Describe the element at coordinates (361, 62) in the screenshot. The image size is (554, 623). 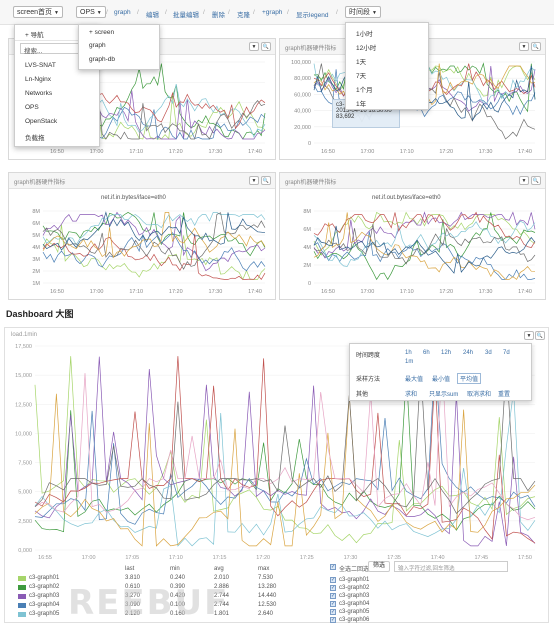
I see `time-option-1d: 1天` at that location.